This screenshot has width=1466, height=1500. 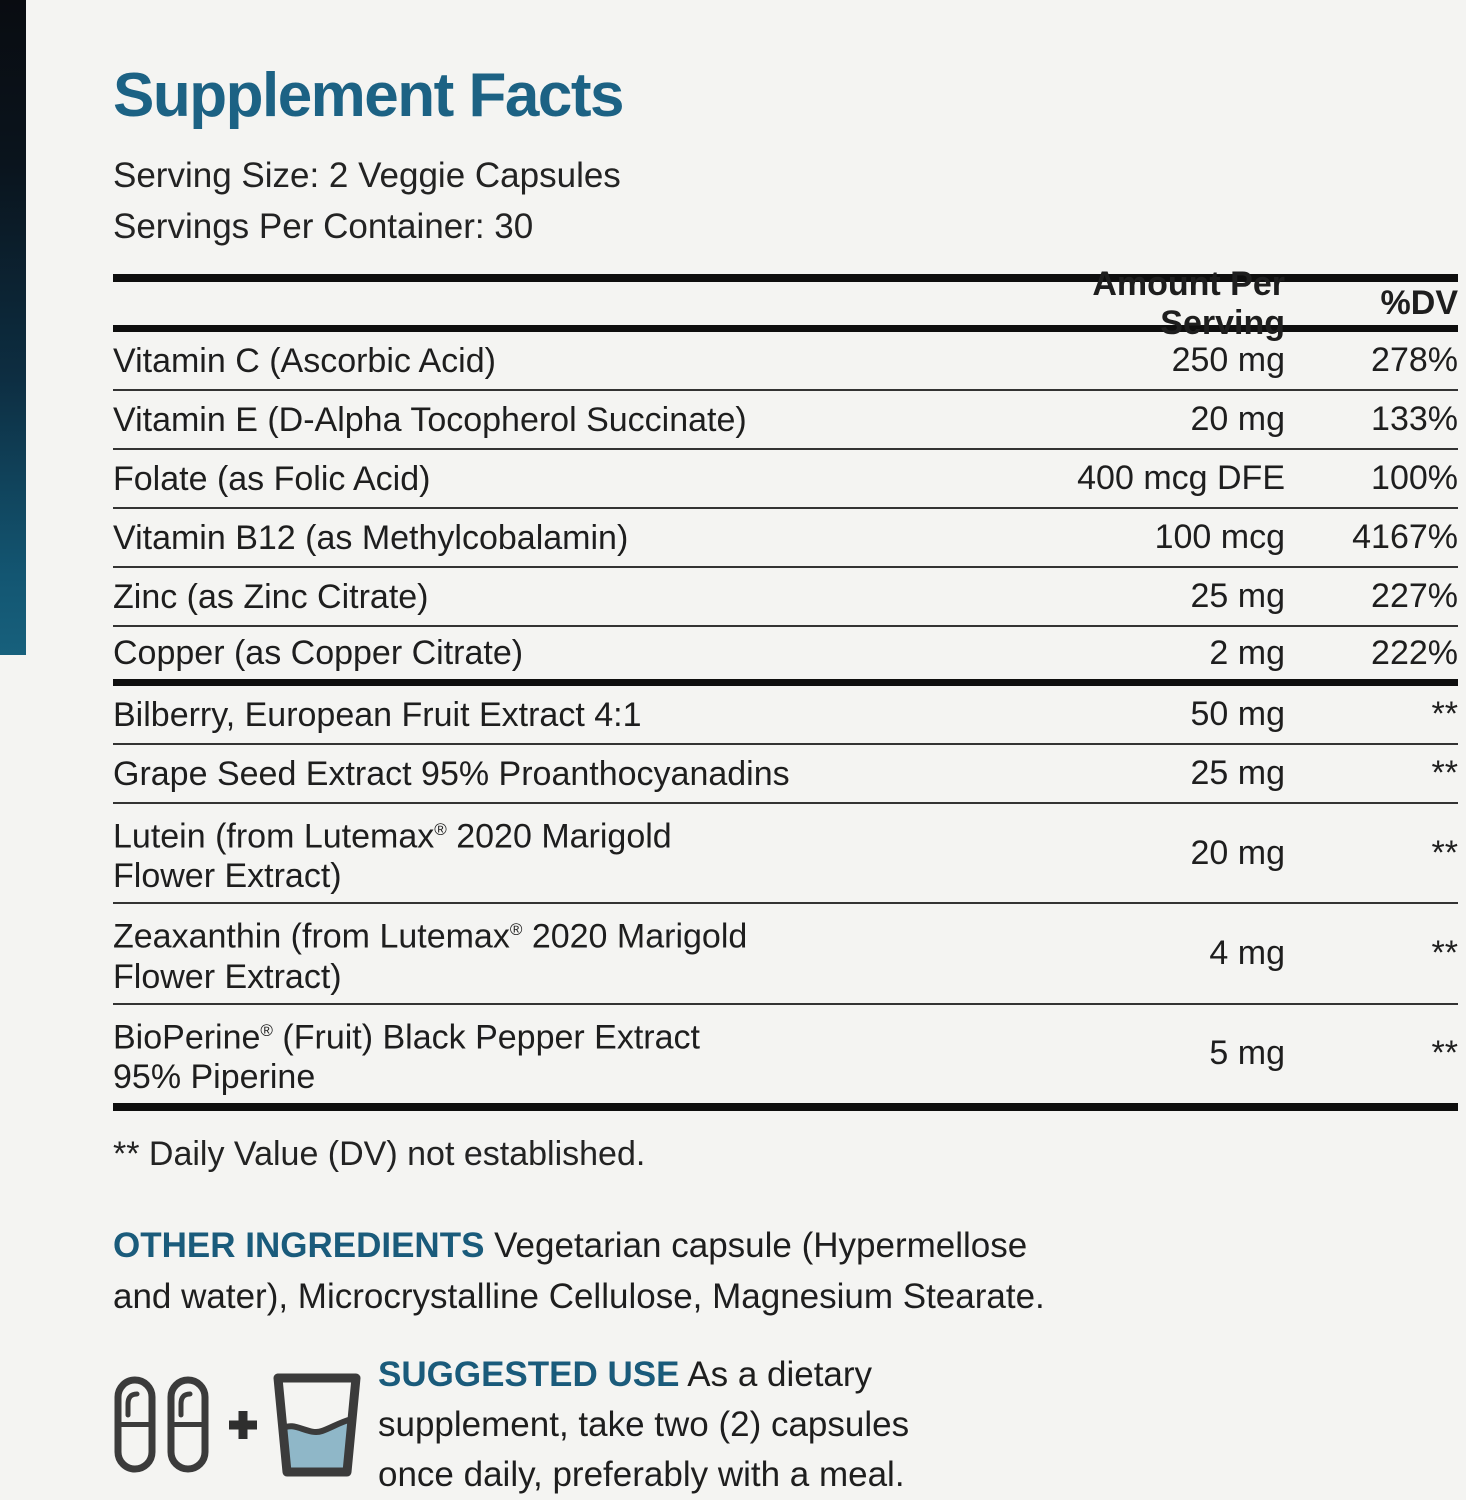 I want to click on sidebar-accent-stripe, so click(x=13, y=327).